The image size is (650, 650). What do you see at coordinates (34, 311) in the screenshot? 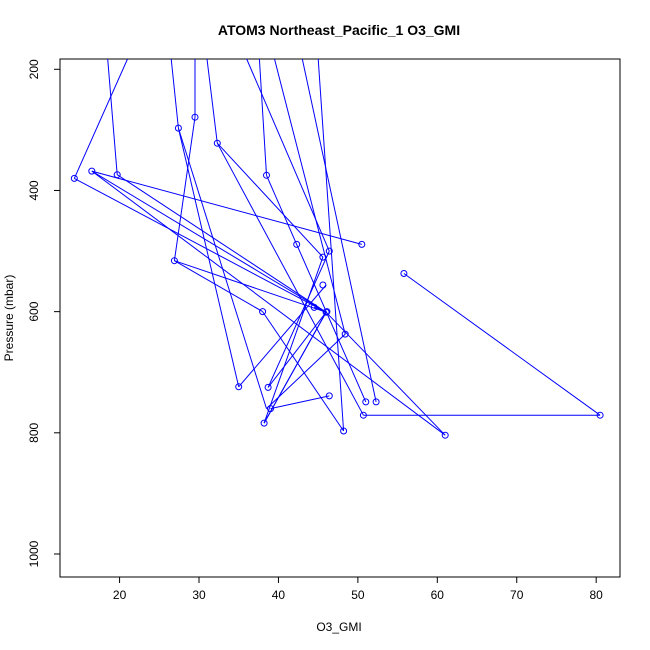
I see `y-tick-label: 600` at bounding box center [34, 311].